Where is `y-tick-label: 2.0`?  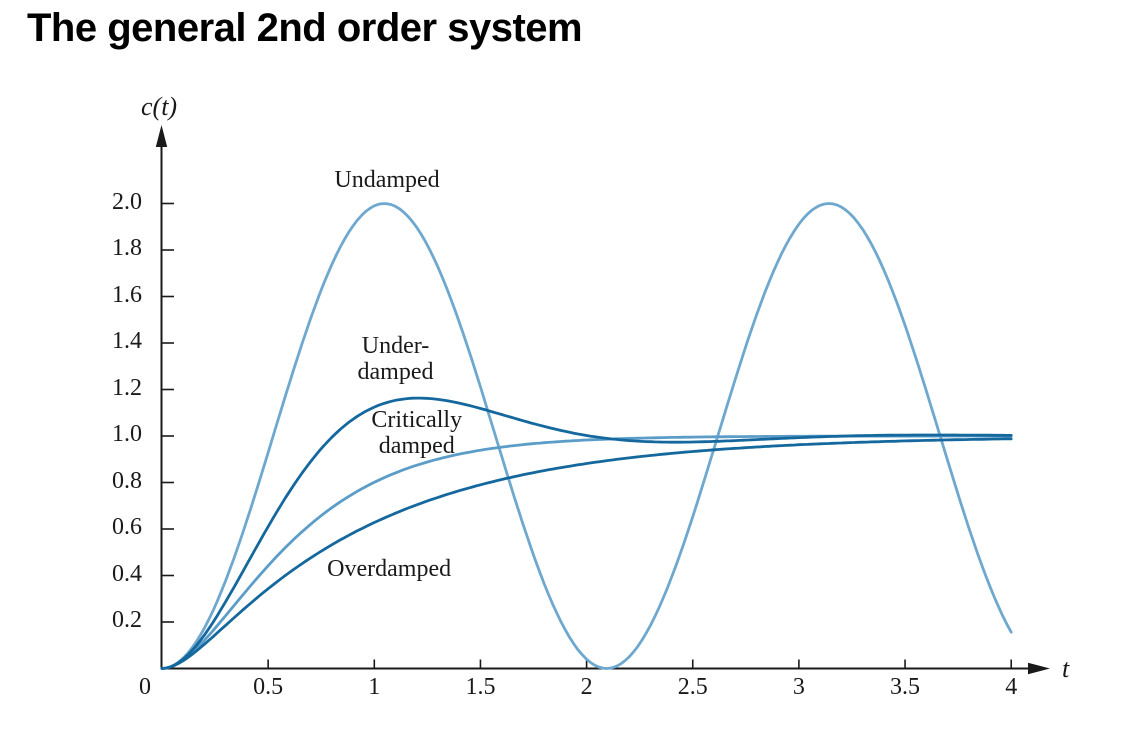 y-tick-label: 2.0 is located at coordinates (127, 201).